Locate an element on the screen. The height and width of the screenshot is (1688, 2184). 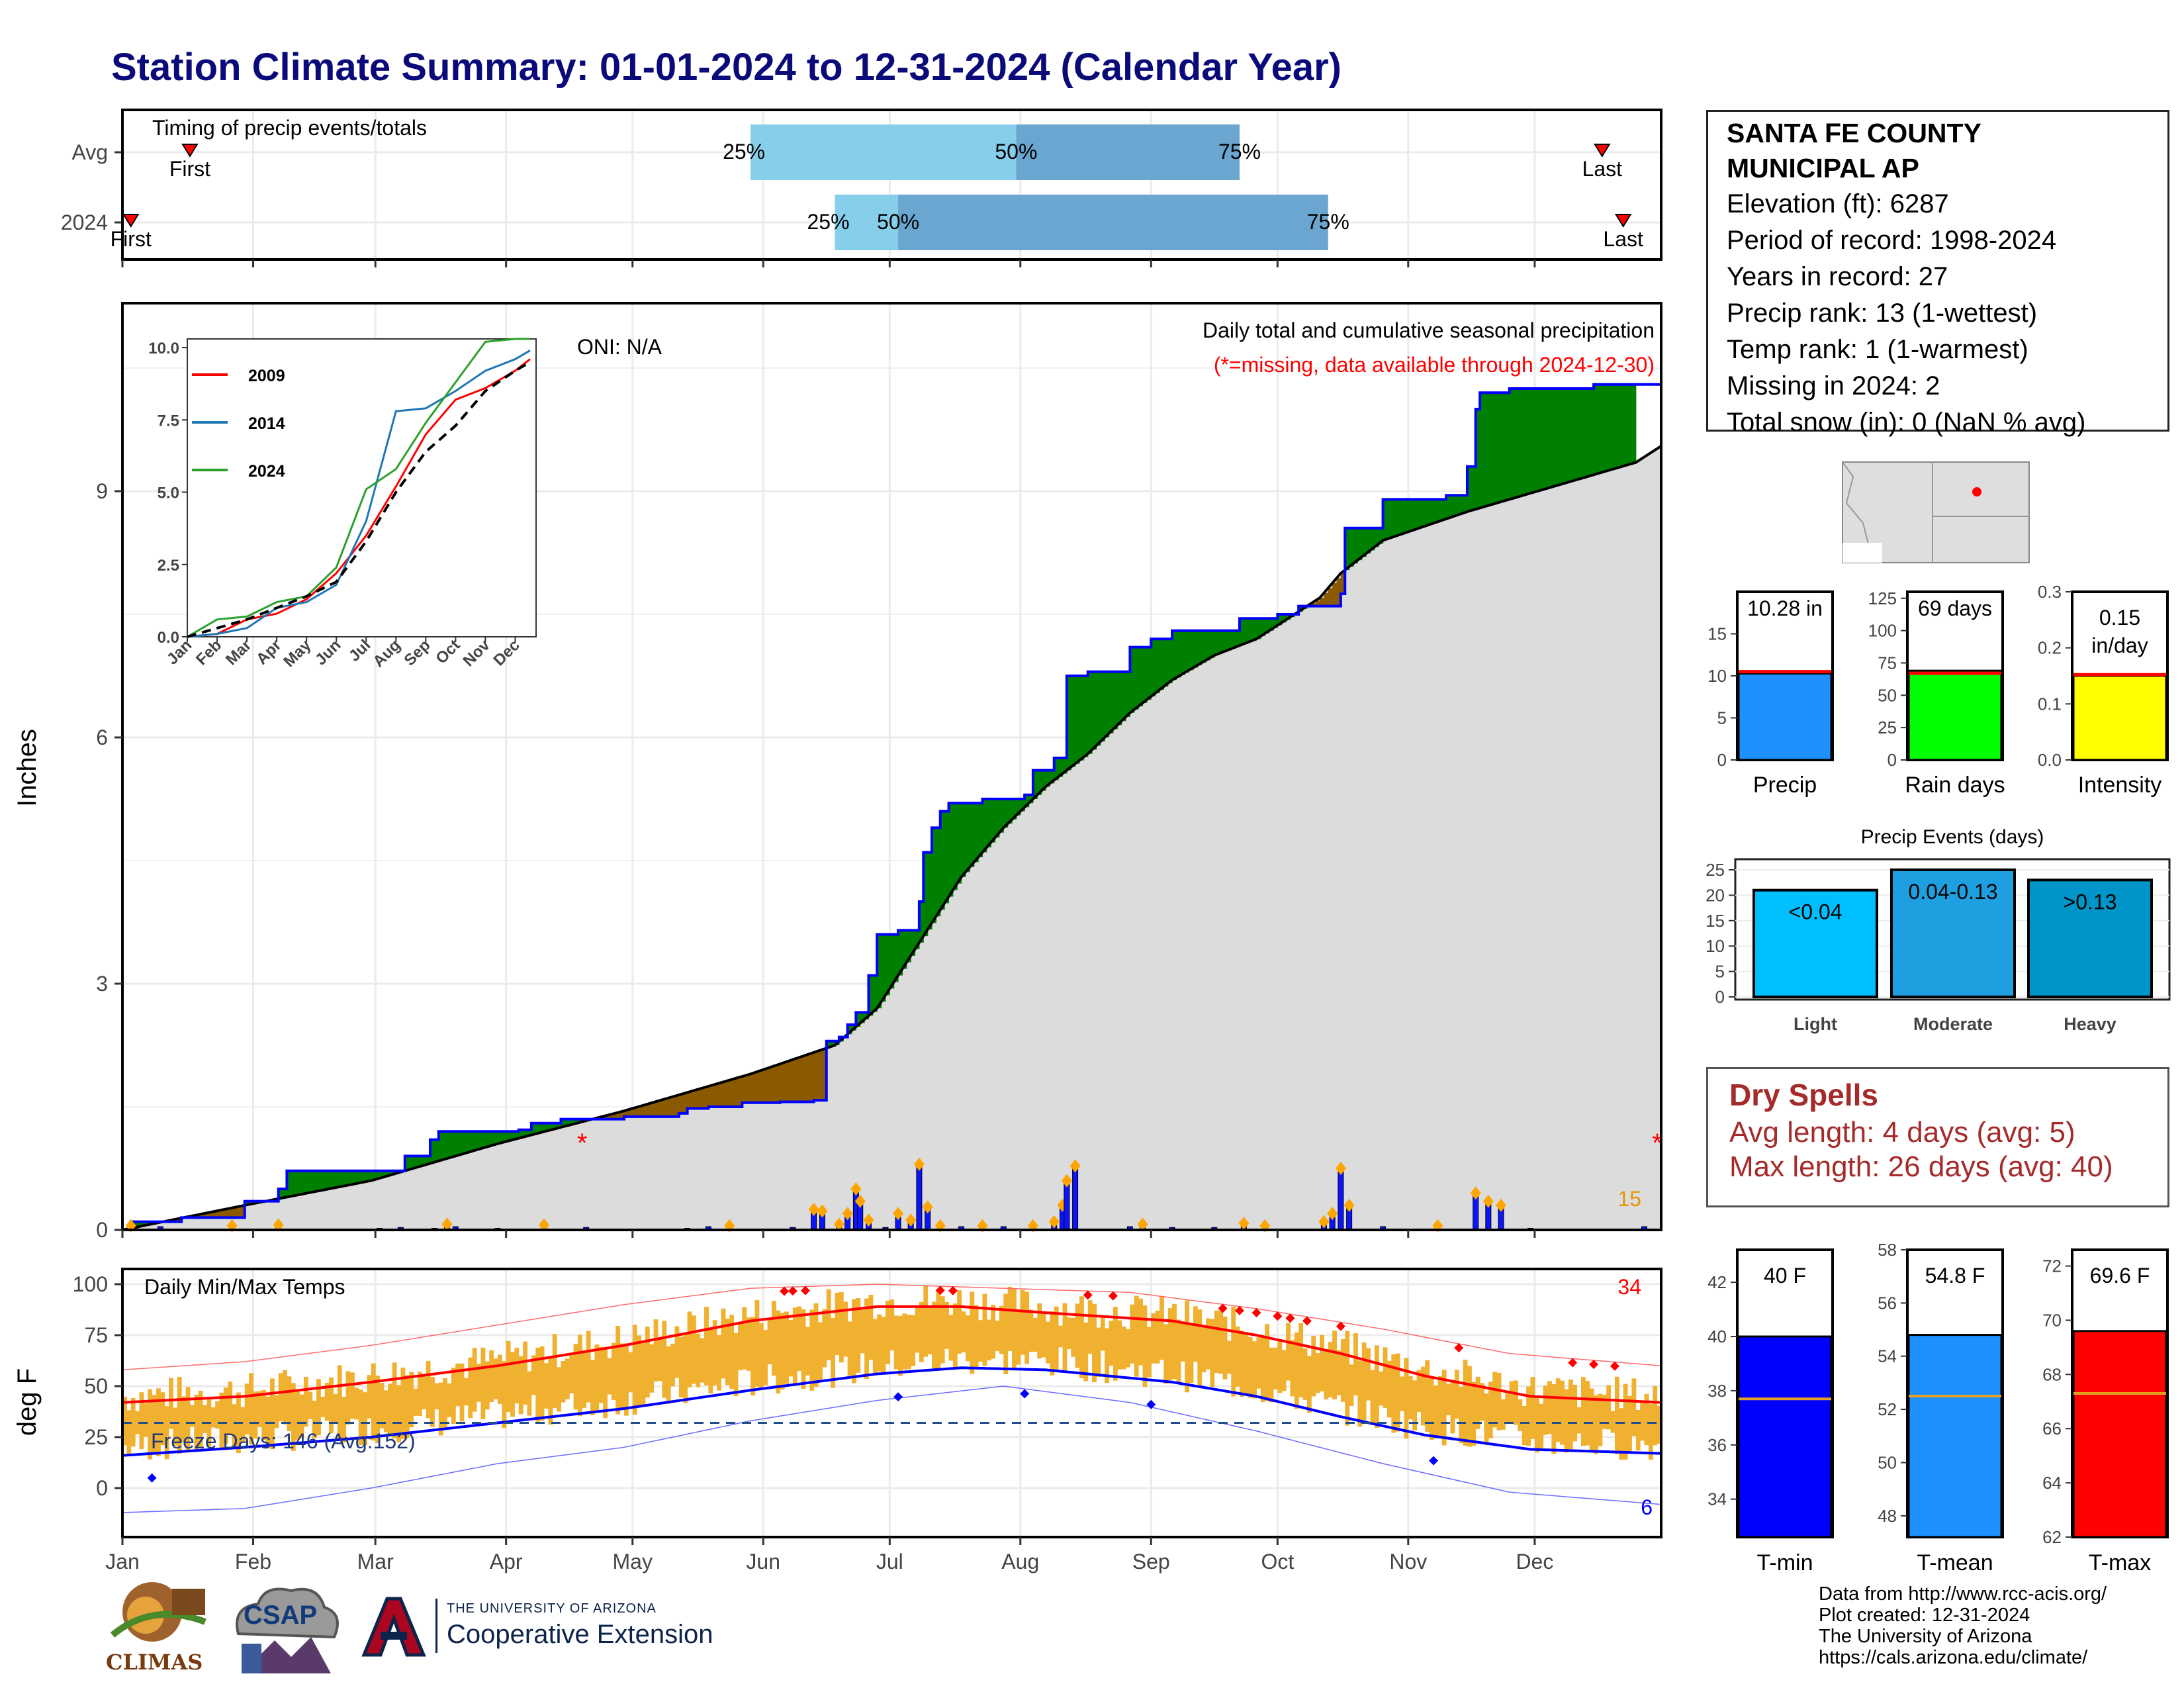
locator-map is located at coordinates (1936, 512).